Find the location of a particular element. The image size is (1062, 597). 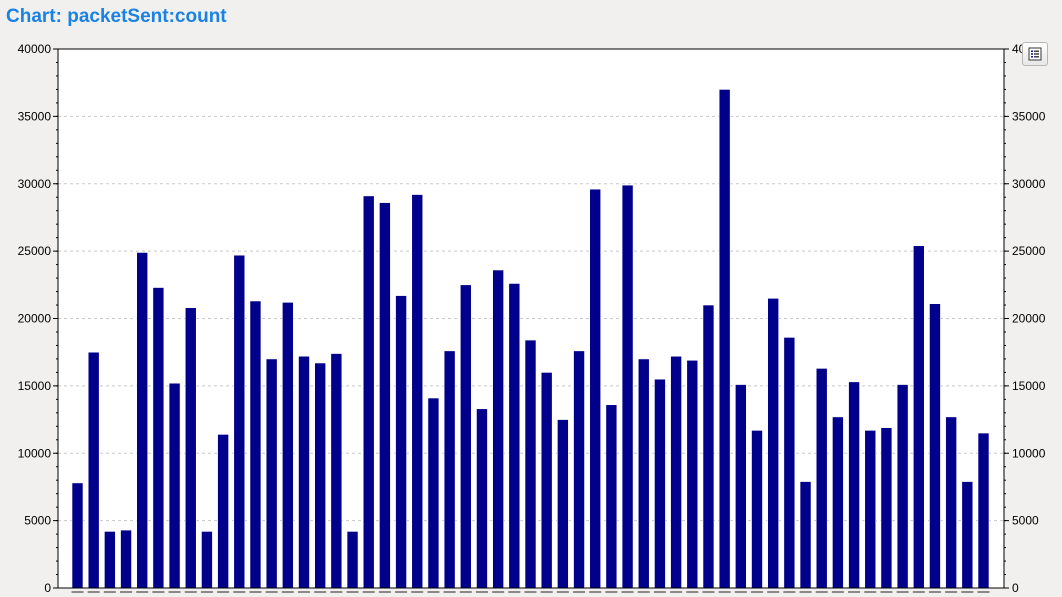

y-tick-label-left: 25000 is located at coordinates (35, 251).